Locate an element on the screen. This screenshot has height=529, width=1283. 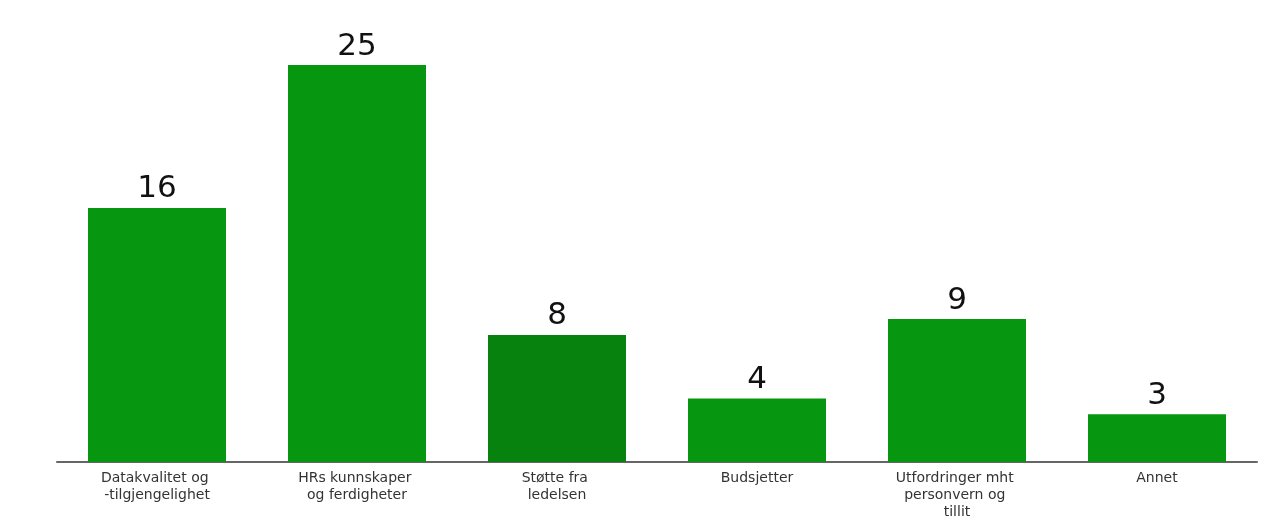
x-tick-label: Datakvalitet og -tilgjengelighet is located at coordinates (157, 485).